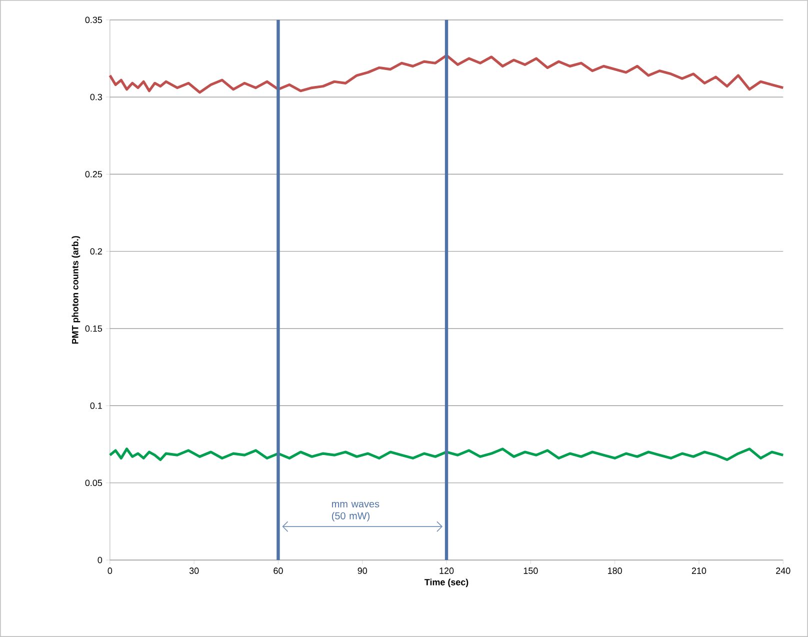 The height and width of the screenshot is (637, 808). What do you see at coordinates (100, 560) in the screenshot?
I see `y-tick-label: 0` at bounding box center [100, 560].